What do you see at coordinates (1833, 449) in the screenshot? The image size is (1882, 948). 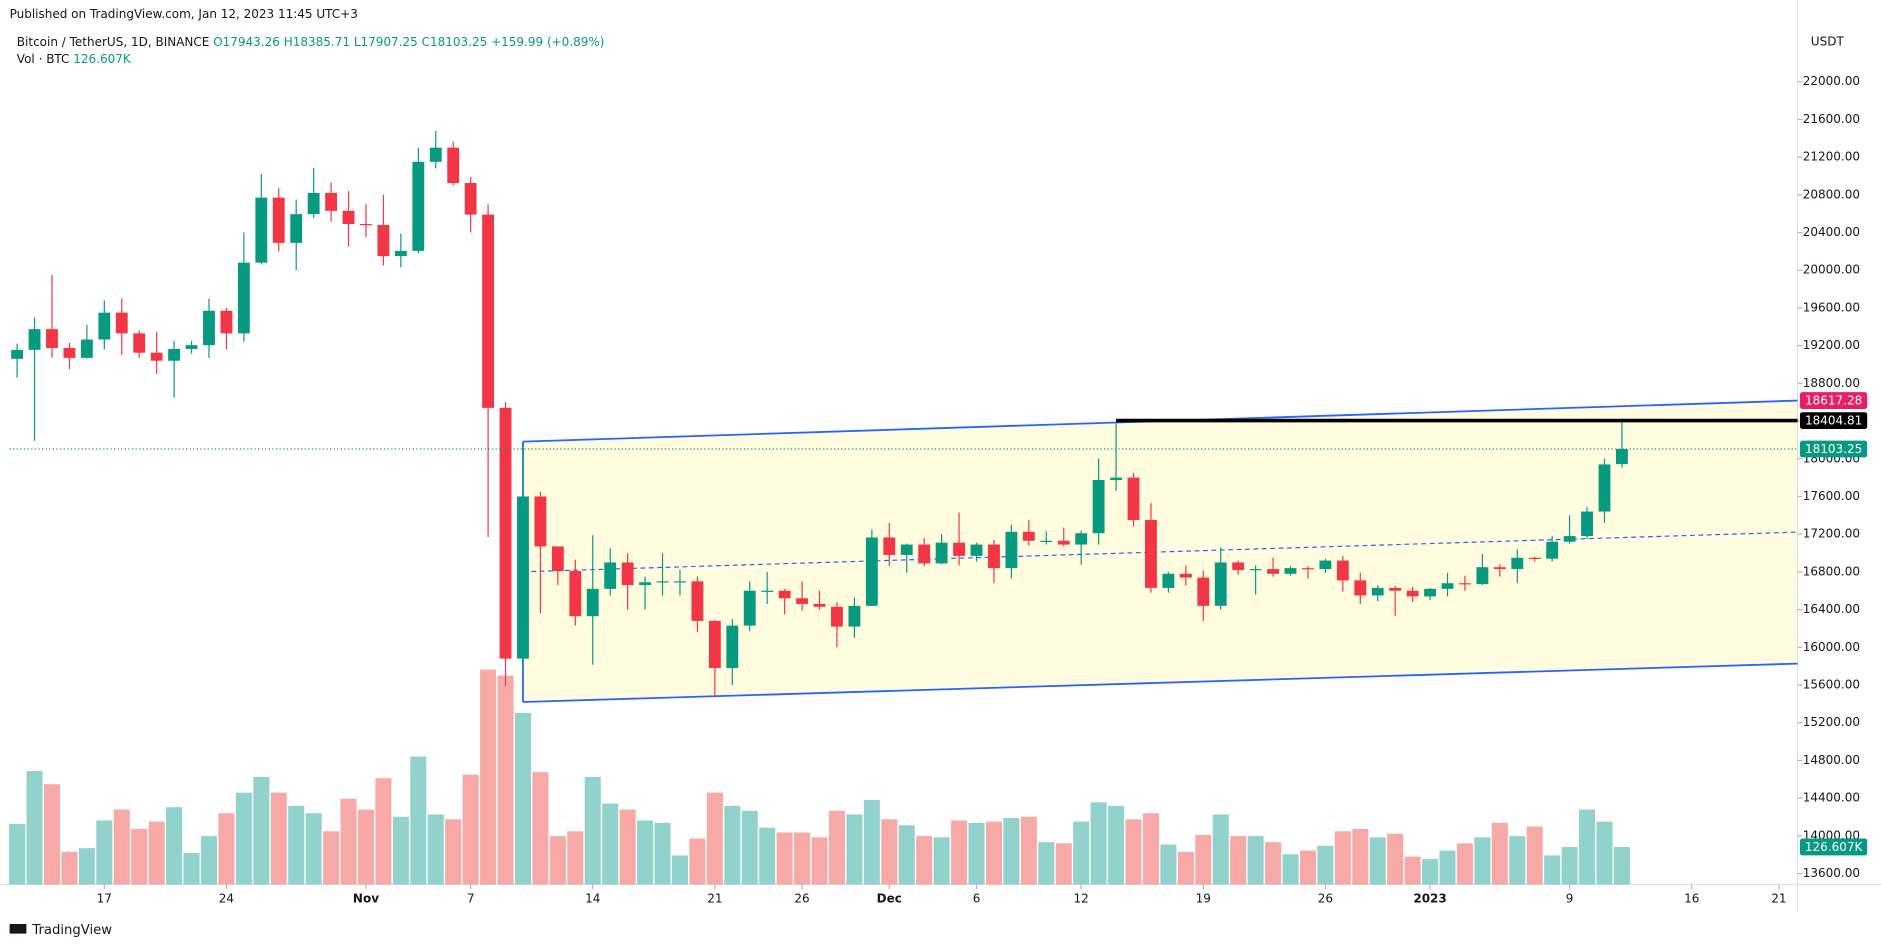 I see `price-tag-label: 18103.25` at bounding box center [1833, 449].